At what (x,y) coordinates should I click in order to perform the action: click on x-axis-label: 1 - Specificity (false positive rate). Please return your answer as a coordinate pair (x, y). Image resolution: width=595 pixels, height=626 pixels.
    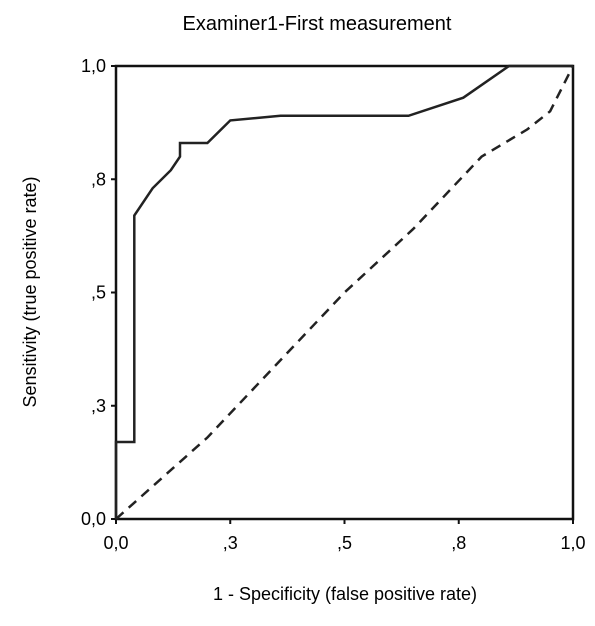
    Looking at the image, I should click on (345, 594).